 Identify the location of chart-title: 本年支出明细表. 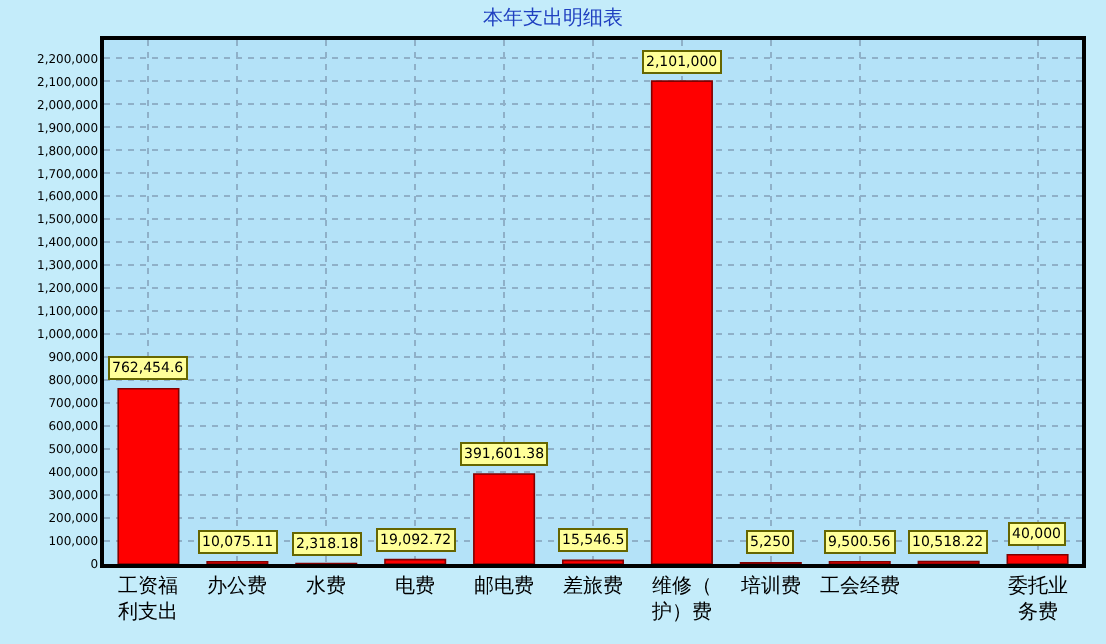
(553, 17).